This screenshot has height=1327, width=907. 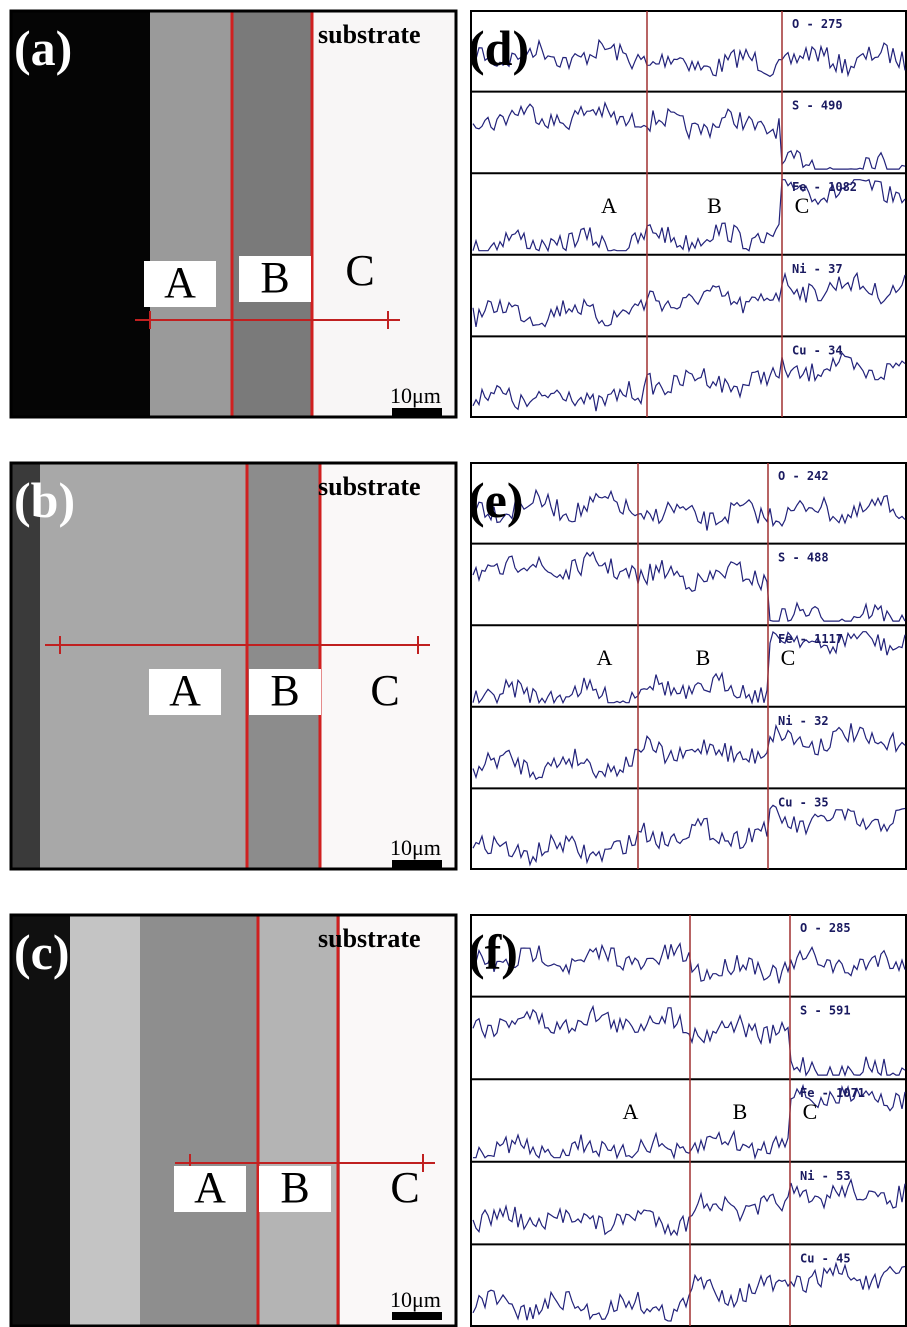 I want to click on panel-label: (c), so click(x=42, y=952).